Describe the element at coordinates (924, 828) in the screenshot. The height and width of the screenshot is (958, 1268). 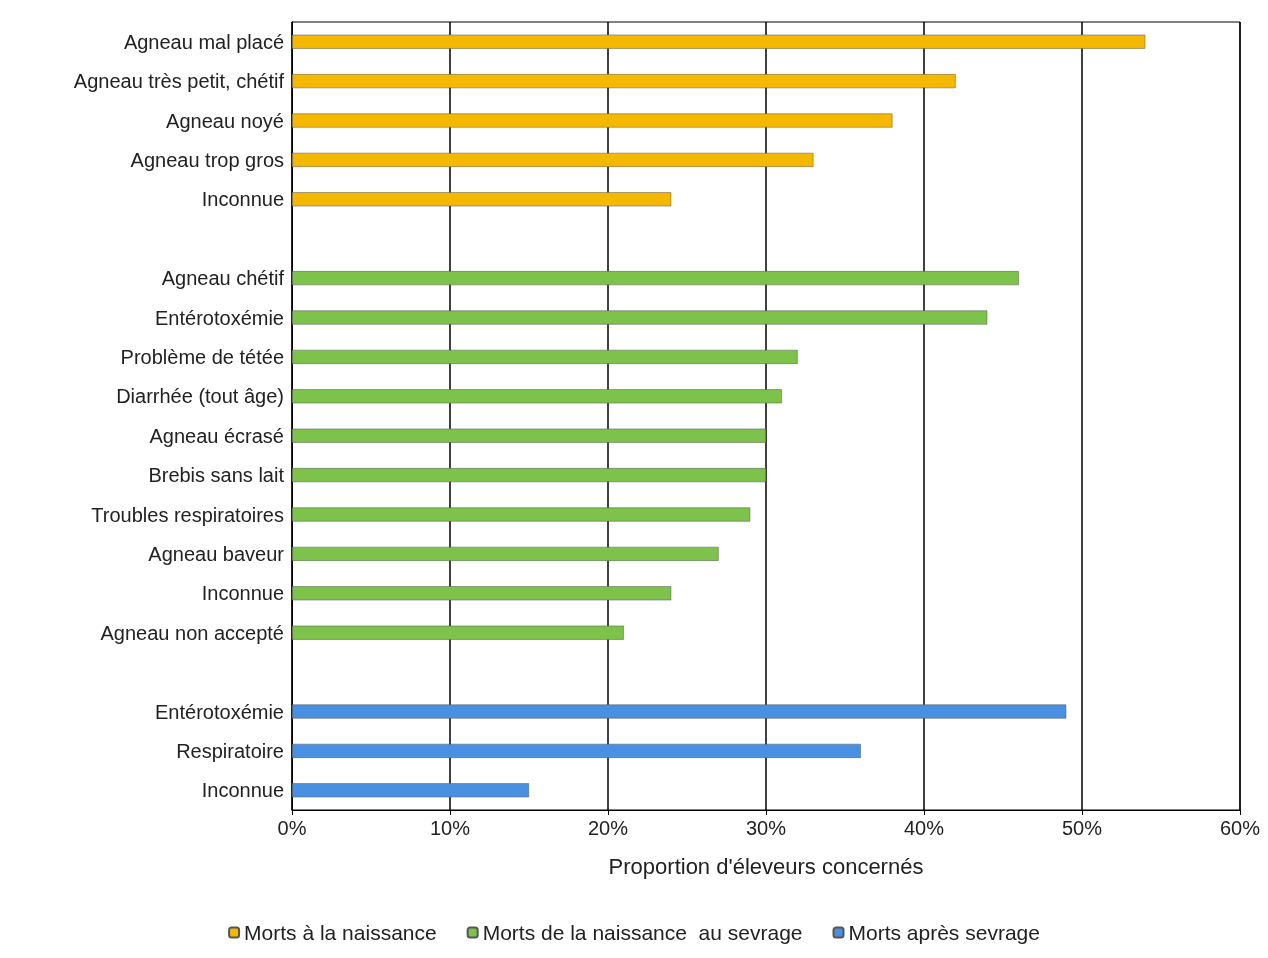
I see `x-tick-label: 40%` at that location.